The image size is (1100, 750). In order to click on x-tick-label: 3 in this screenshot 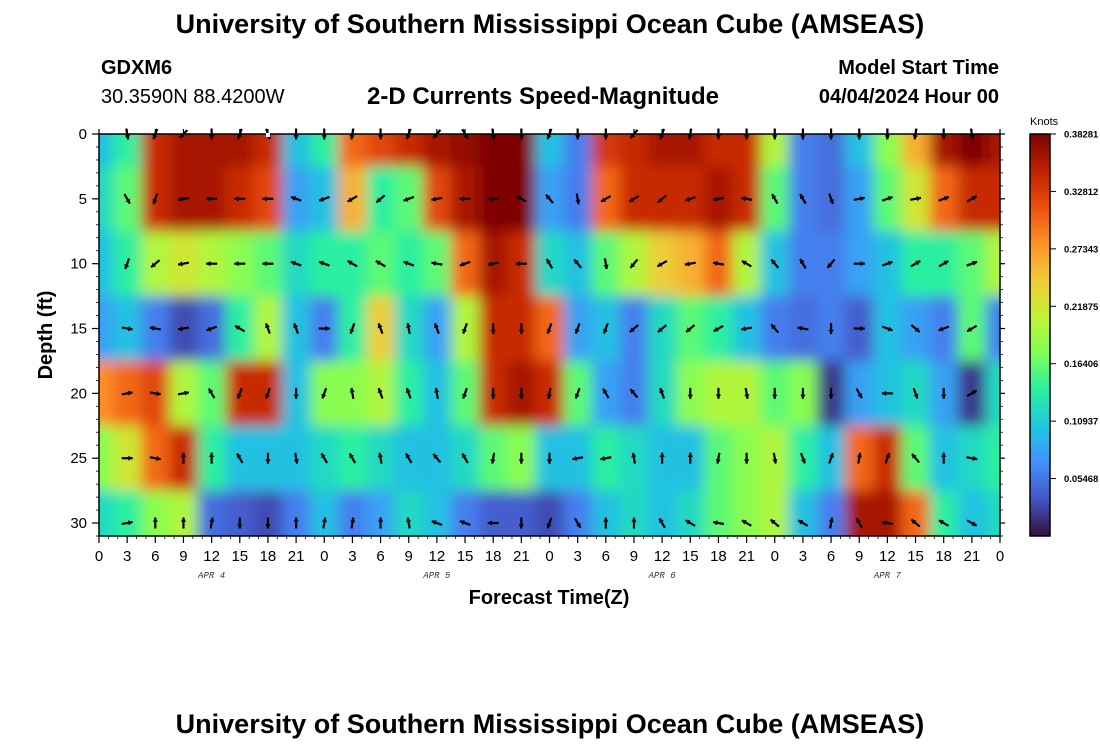, I will do `click(577, 556)`.